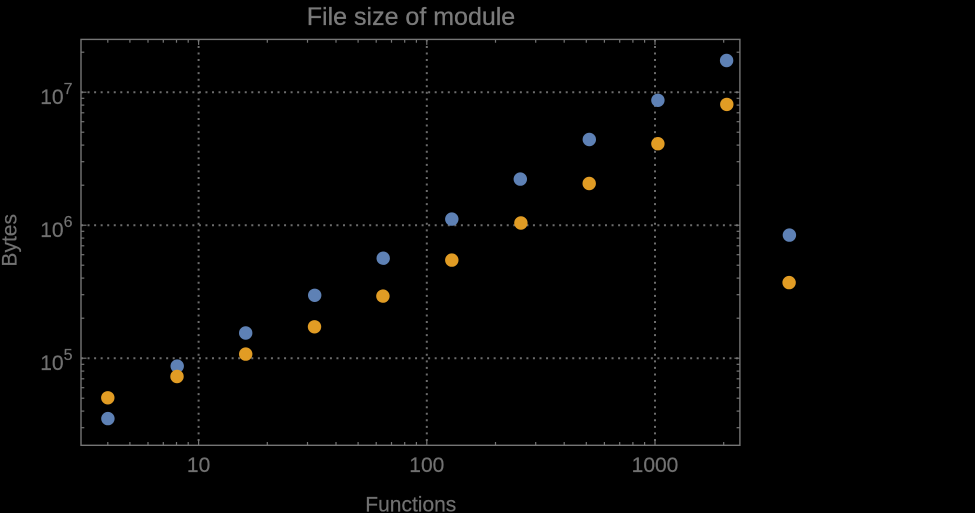  I want to click on svg-text: Bytes, so click(11, 240).